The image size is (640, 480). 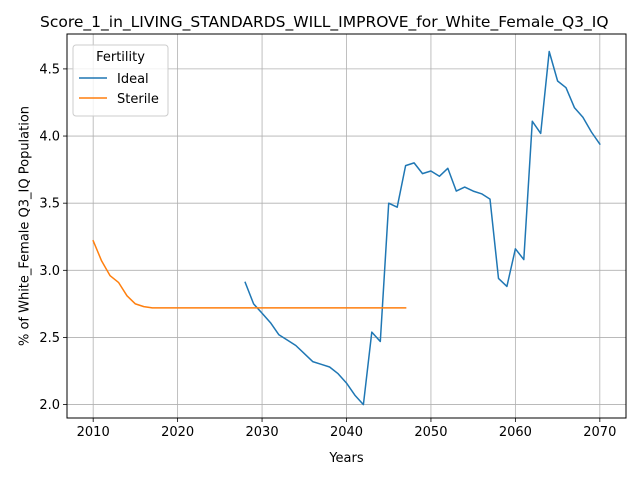 What do you see at coordinates (93, 432) in the screenshot?
I see `x-tick-label: 2010` at bounding box center [93, 432].